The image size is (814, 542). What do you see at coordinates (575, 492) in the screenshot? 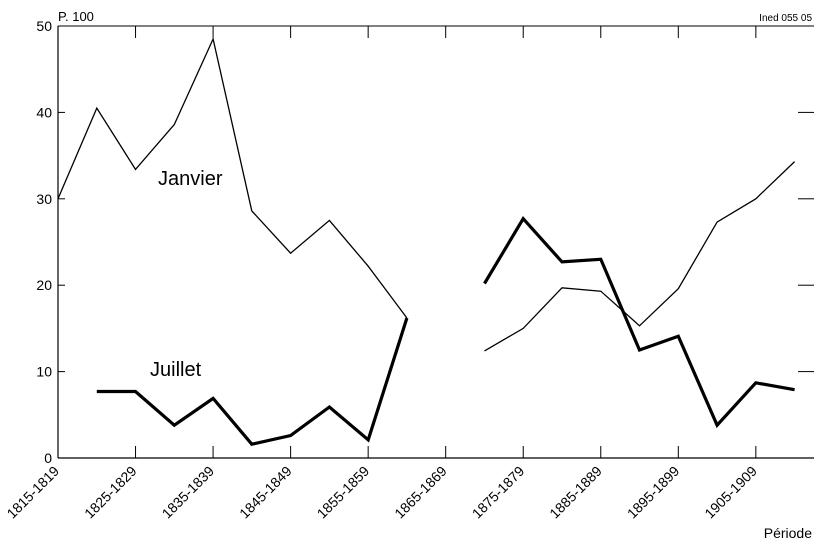
I see `x-tick-label: 1885-1889` at bounding box center [575, 492].